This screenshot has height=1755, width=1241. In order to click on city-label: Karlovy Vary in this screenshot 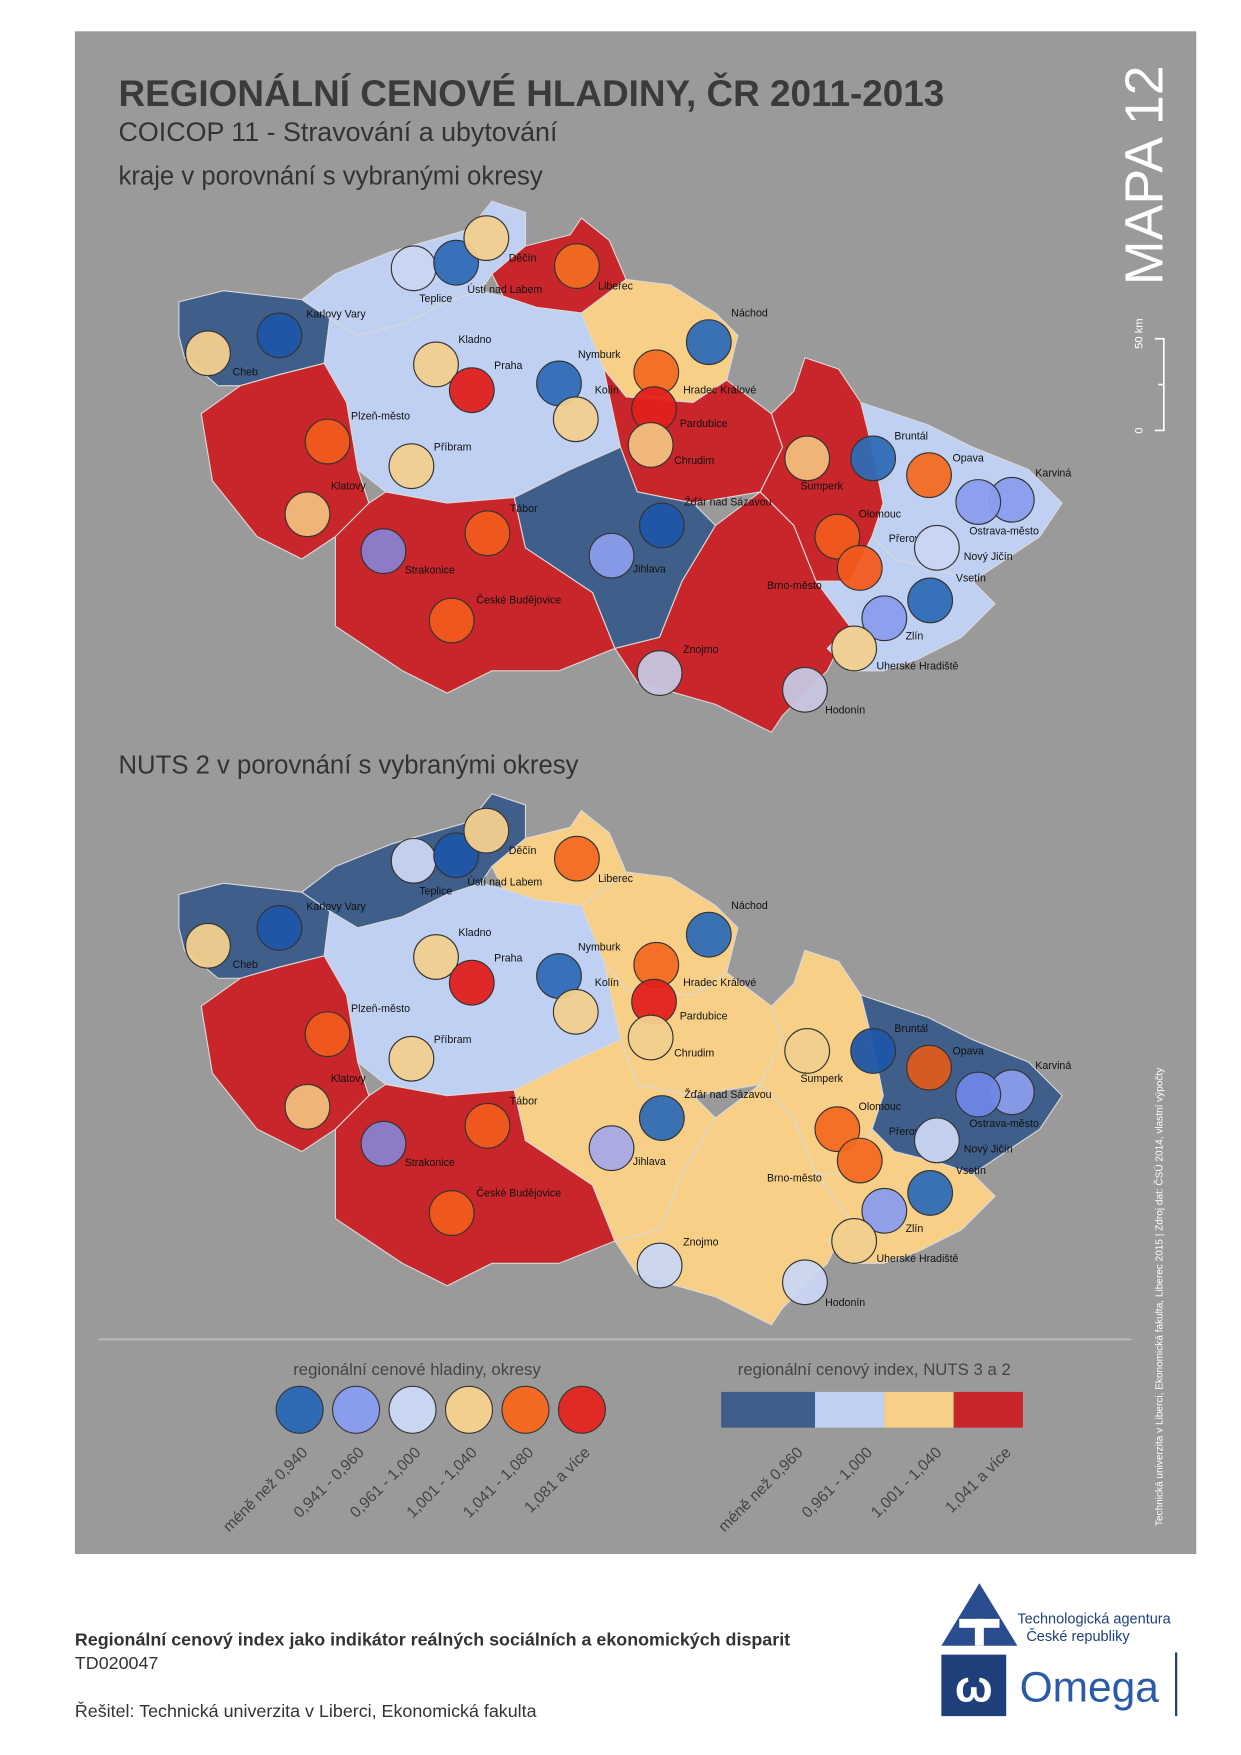, I will do `click(336, 315)`.